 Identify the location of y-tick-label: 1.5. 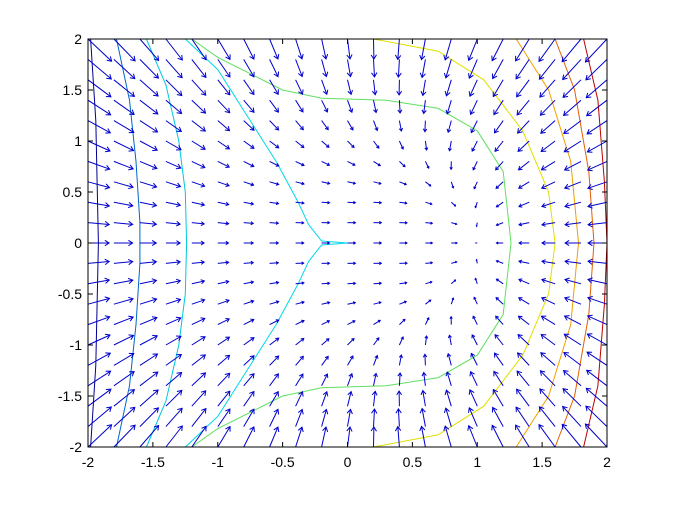
(73, 90).